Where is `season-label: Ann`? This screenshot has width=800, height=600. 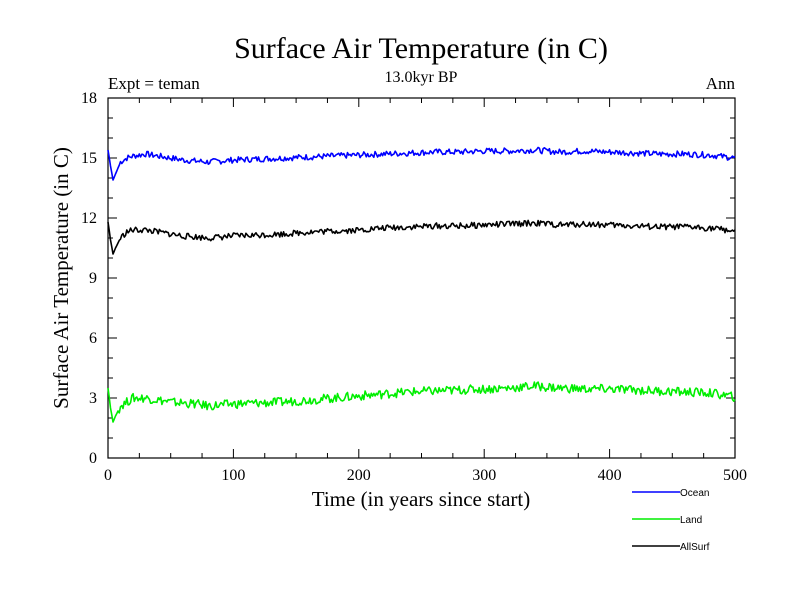
season-label: Ann is located at coordinates (721, 83).